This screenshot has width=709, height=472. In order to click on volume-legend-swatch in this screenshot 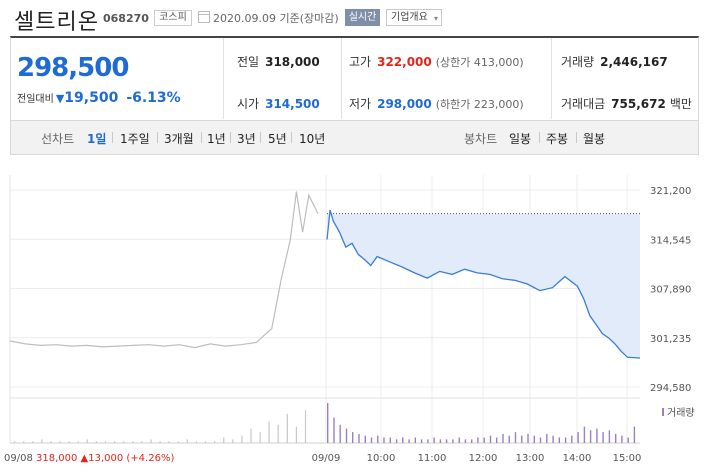, I will do `click(663, 412)`.